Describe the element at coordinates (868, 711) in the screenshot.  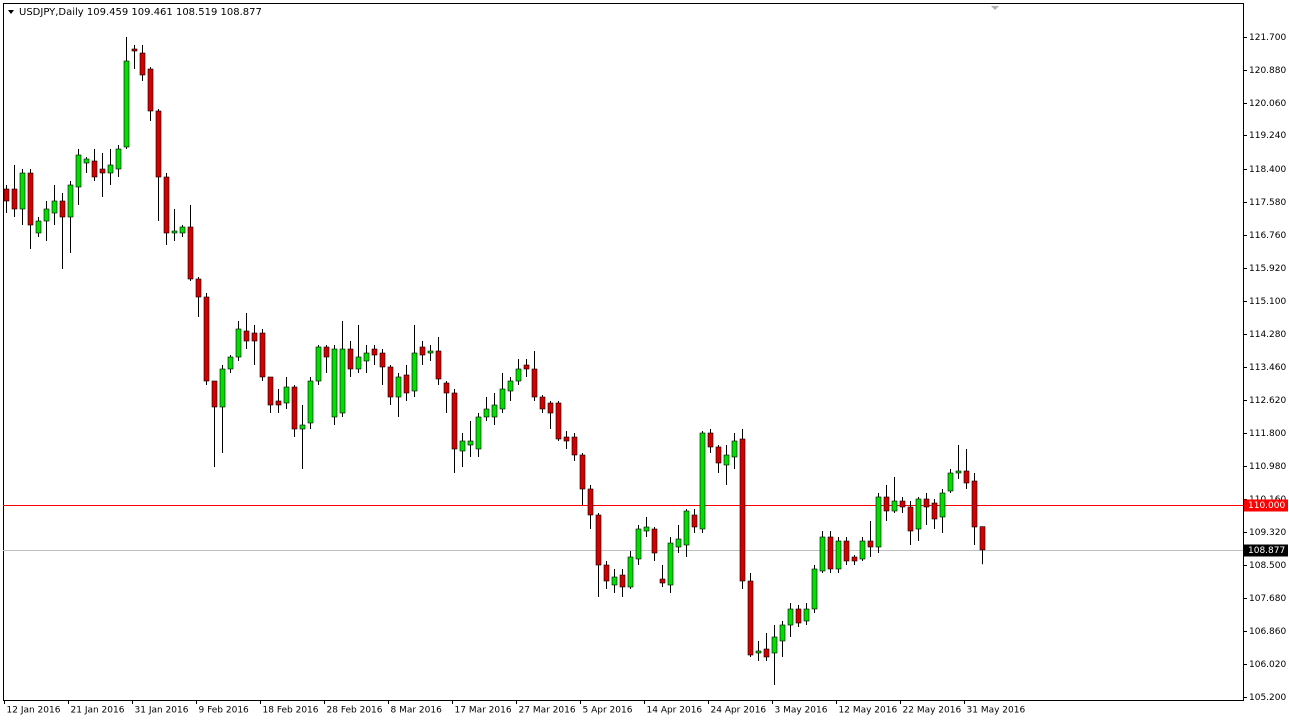
I see `x-tick-label: 12 May 2016` at that location.